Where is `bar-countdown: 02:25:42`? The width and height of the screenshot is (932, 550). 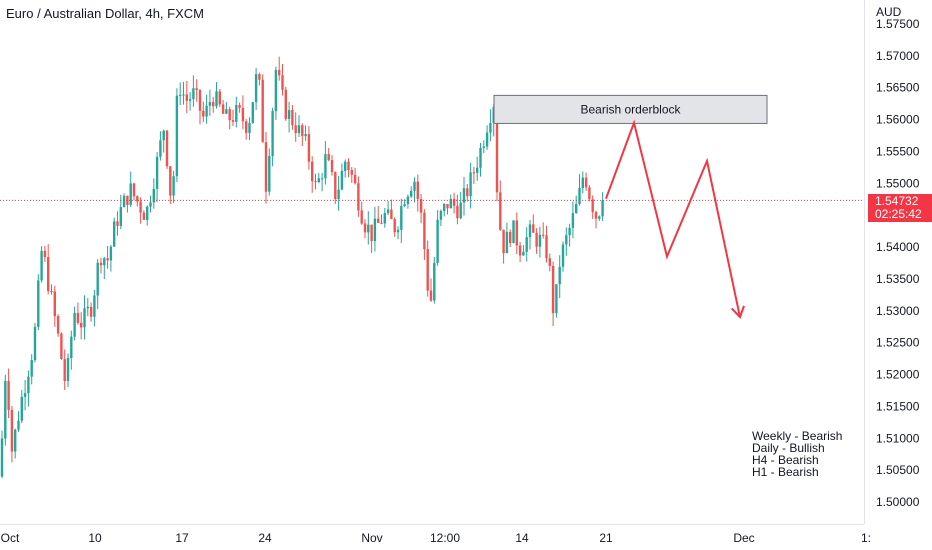 bar-countdown: 02:25:42 is located at coordinates (898, 214).